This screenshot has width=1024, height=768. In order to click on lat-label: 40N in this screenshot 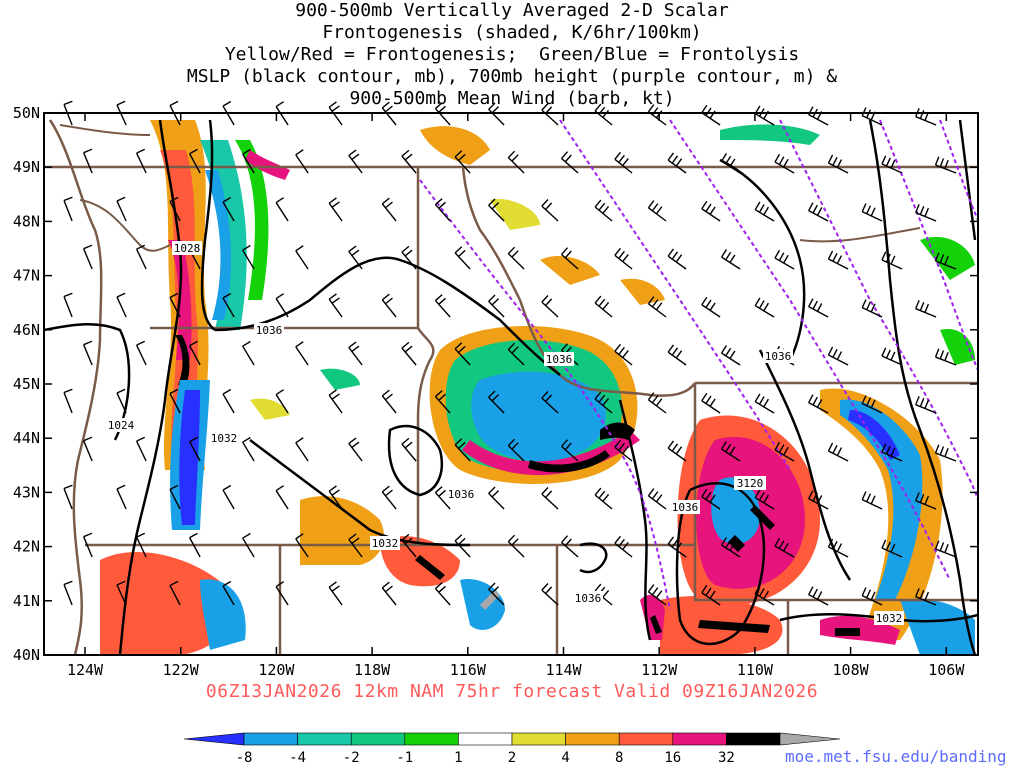, I will do `click(26, 655)`.